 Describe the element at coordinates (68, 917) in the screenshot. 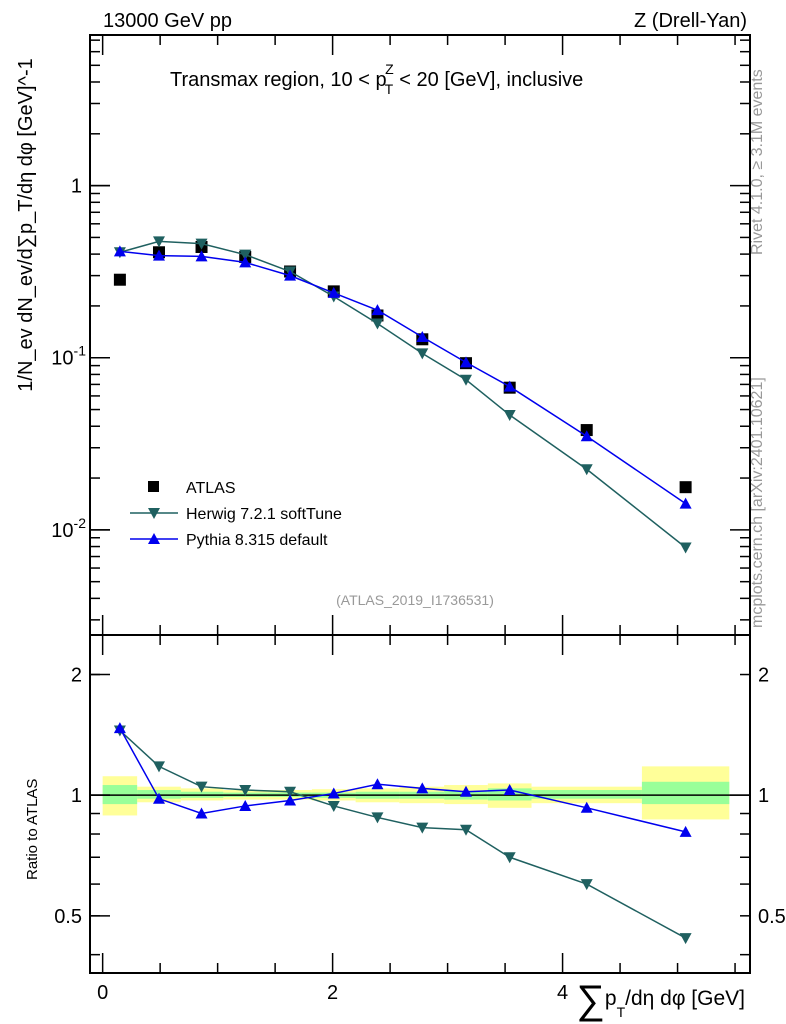

I see `ratio-y-tick-label: 0.5` at that location.